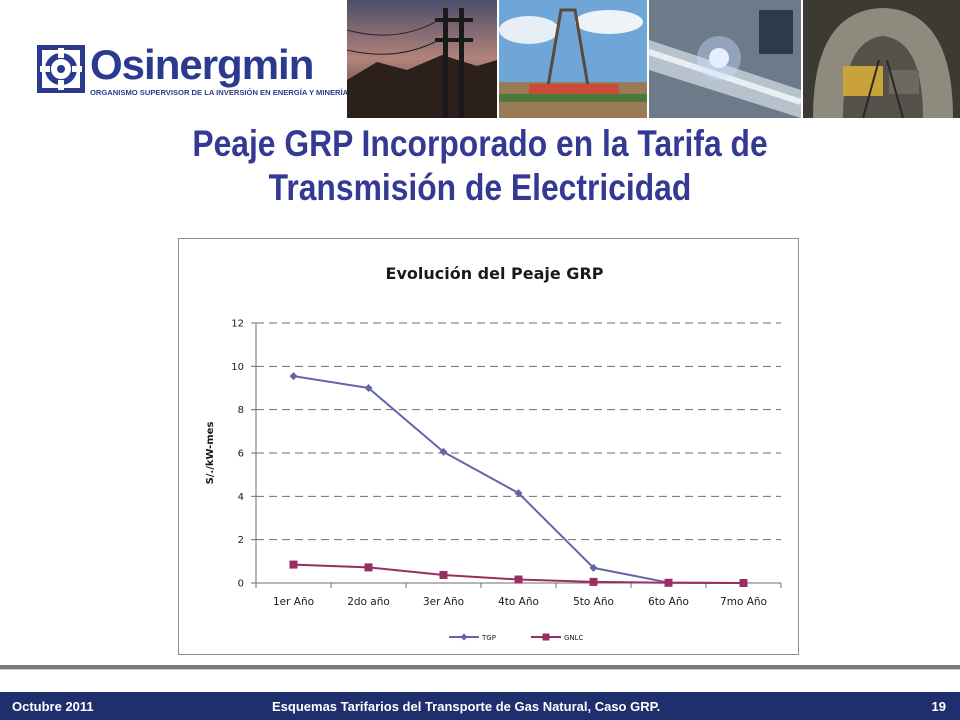 The height and width of the screenshot is (720, 960). Describe the element at coordinates (241, 540) in the screenshot. I see `y-tick-label: 2` at that location.